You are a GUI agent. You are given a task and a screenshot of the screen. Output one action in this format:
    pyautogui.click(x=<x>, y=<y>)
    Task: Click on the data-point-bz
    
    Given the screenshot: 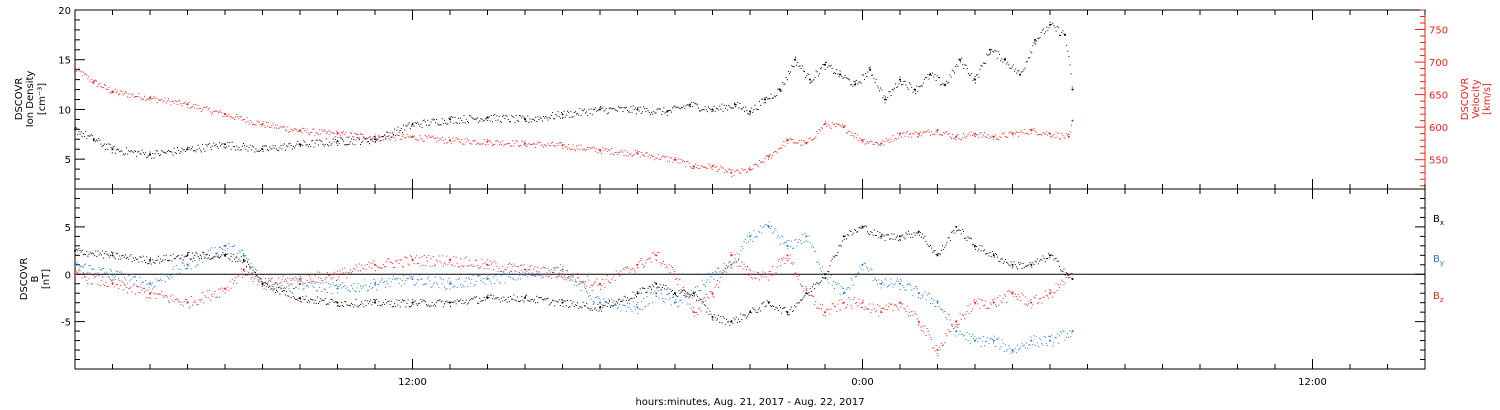 What is the action you would take?
    pyautogui.click(x=787, y=255)
    